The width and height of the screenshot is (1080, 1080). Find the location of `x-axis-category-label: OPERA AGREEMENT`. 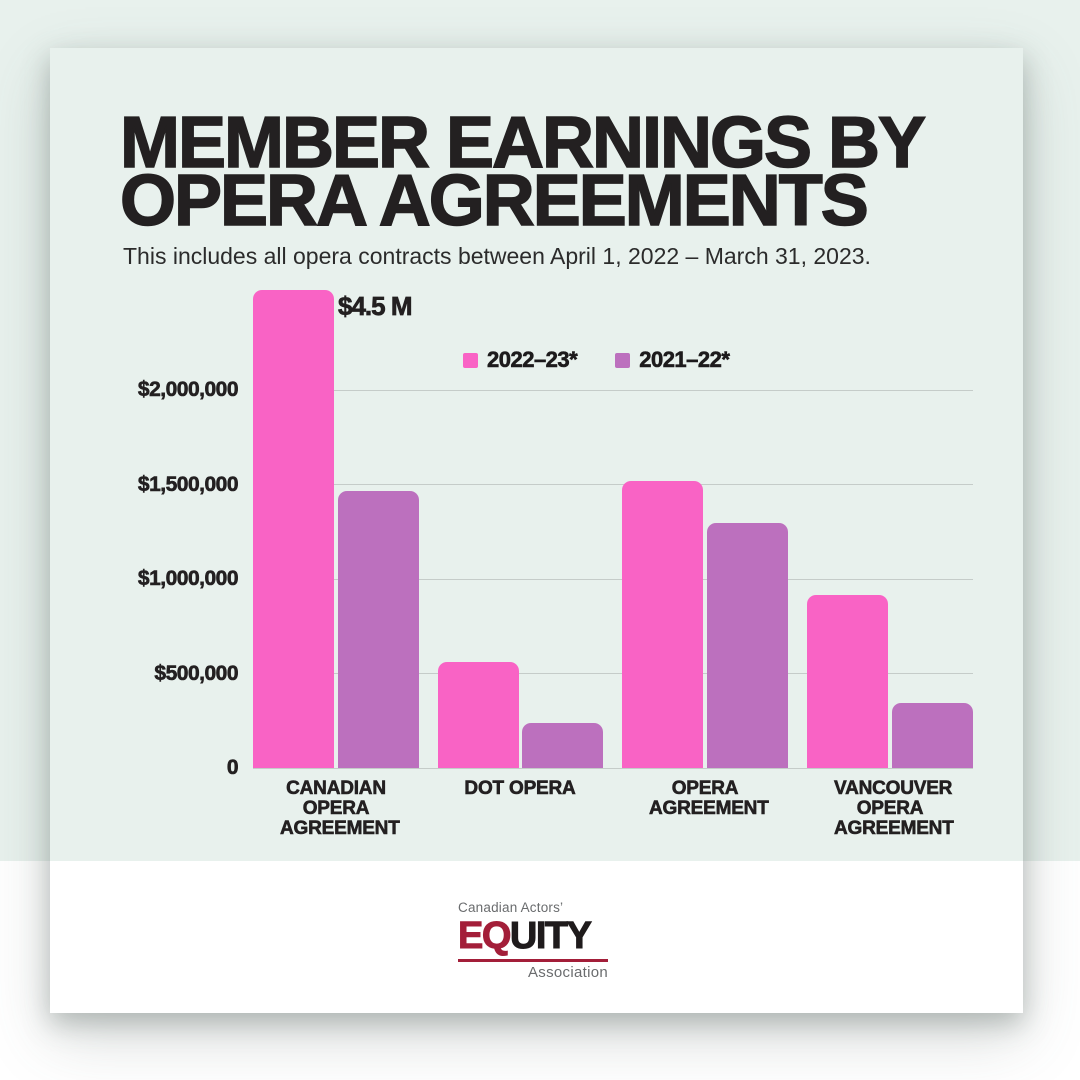

x-axis-category-label: OPERA AGREEMENT is located at coordinates (709, 798).